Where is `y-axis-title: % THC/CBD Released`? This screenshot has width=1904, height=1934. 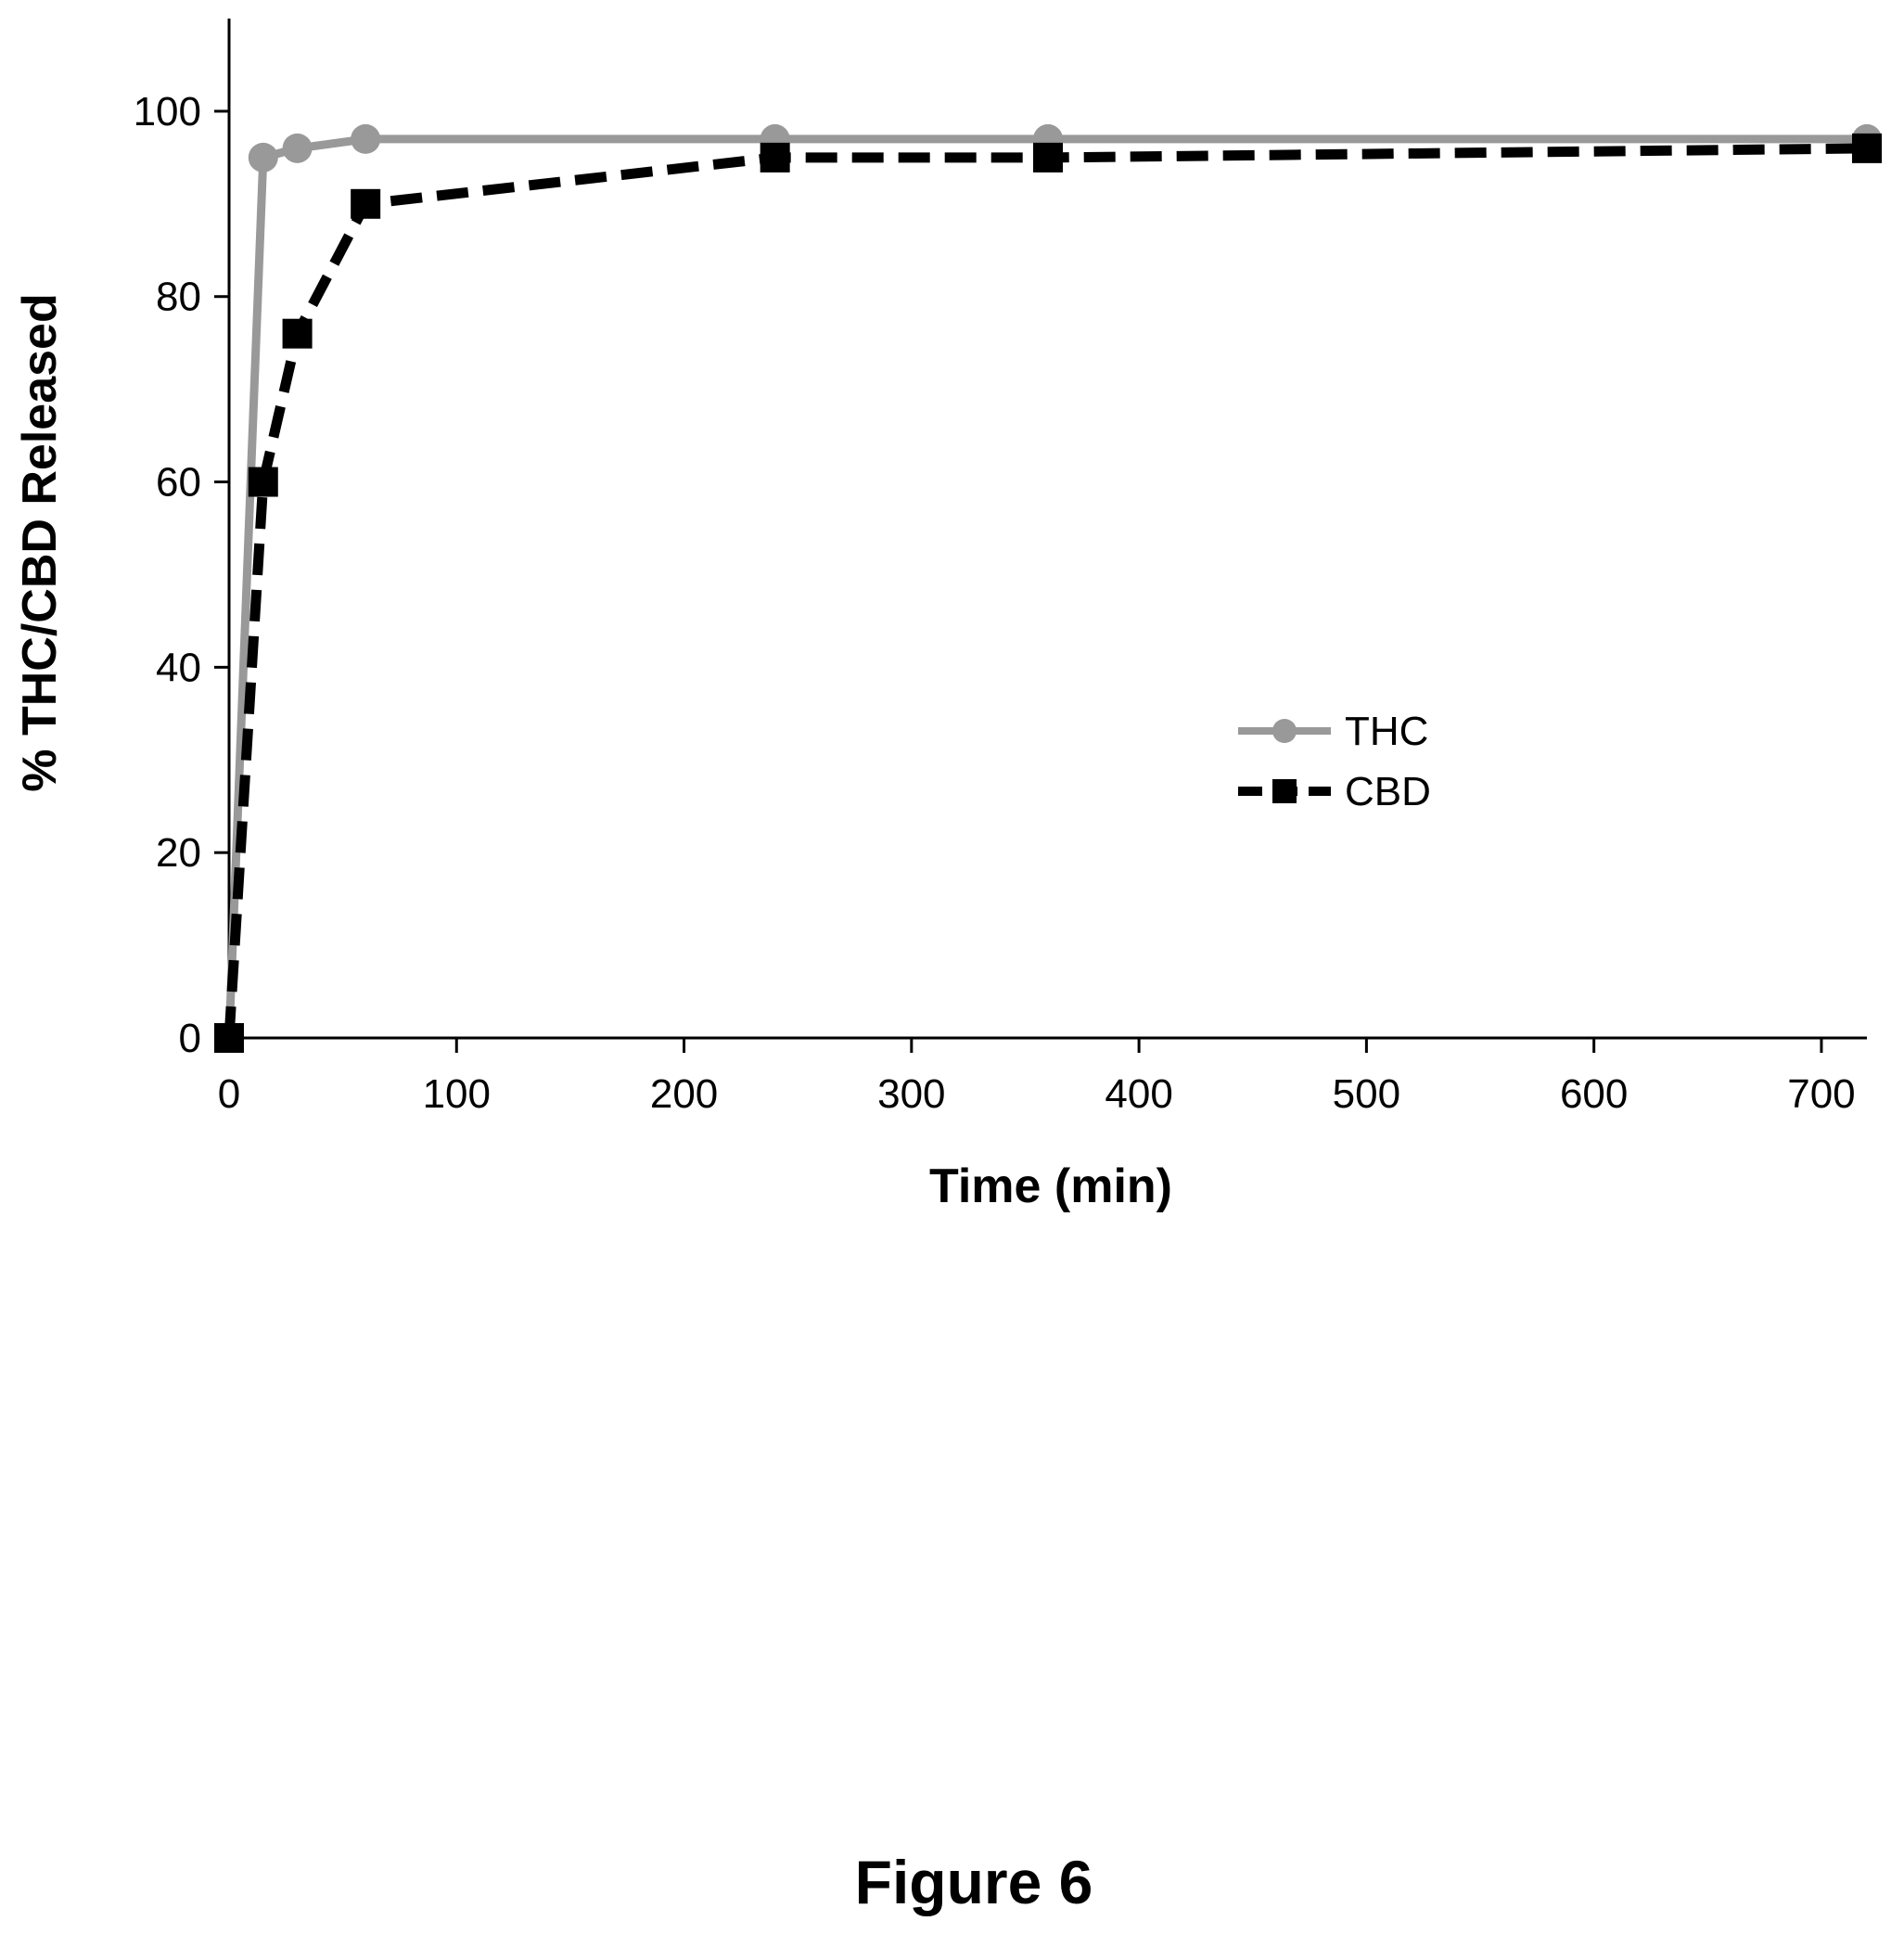 y-axis-title: % THC/CBD Released is located at coordinates (40, 542).